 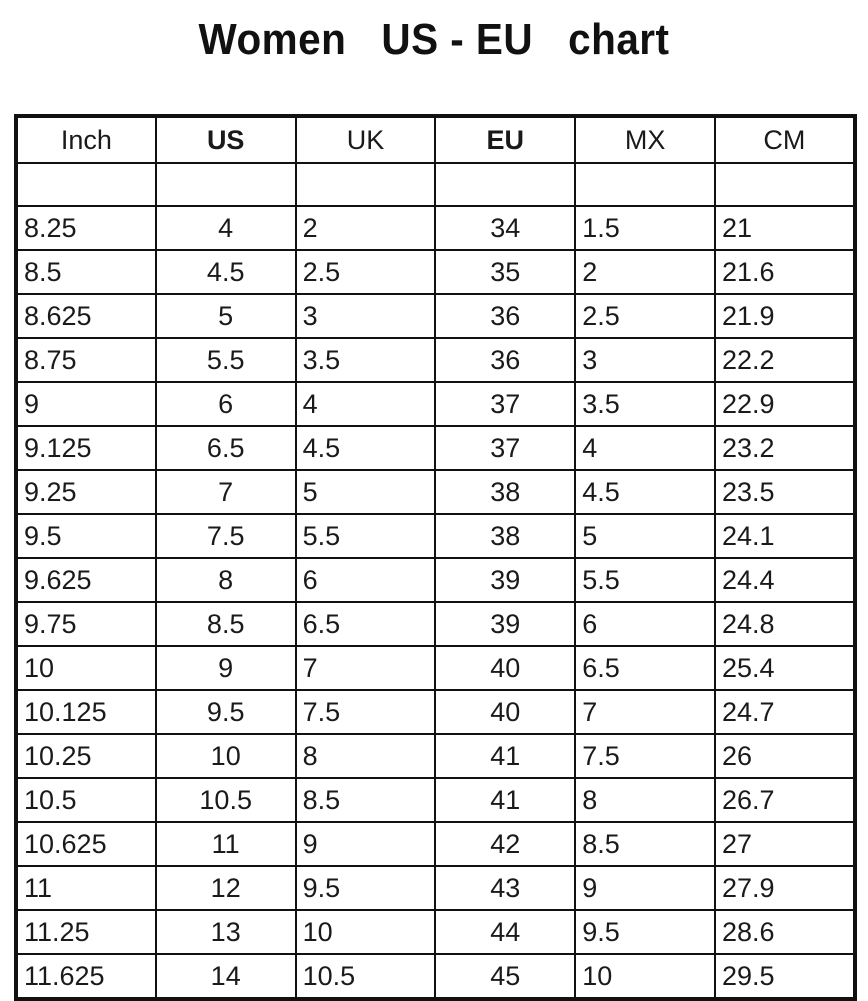 What do you see at coordinates (645, 404) in the screenshot?
I see `cell-mx: 3.5` at bounding box center [645, 404].